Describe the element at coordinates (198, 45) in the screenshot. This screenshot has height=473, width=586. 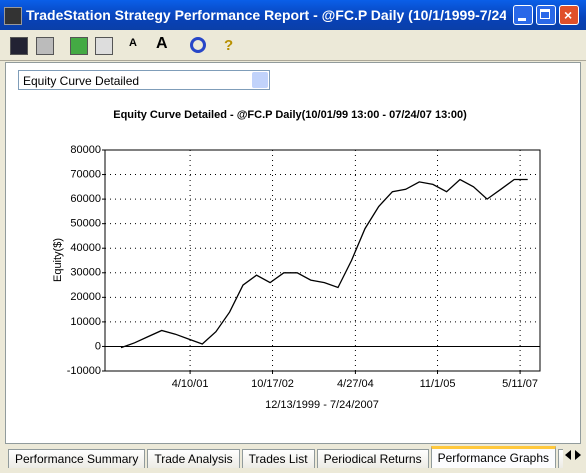
I see `target-button` at that location.